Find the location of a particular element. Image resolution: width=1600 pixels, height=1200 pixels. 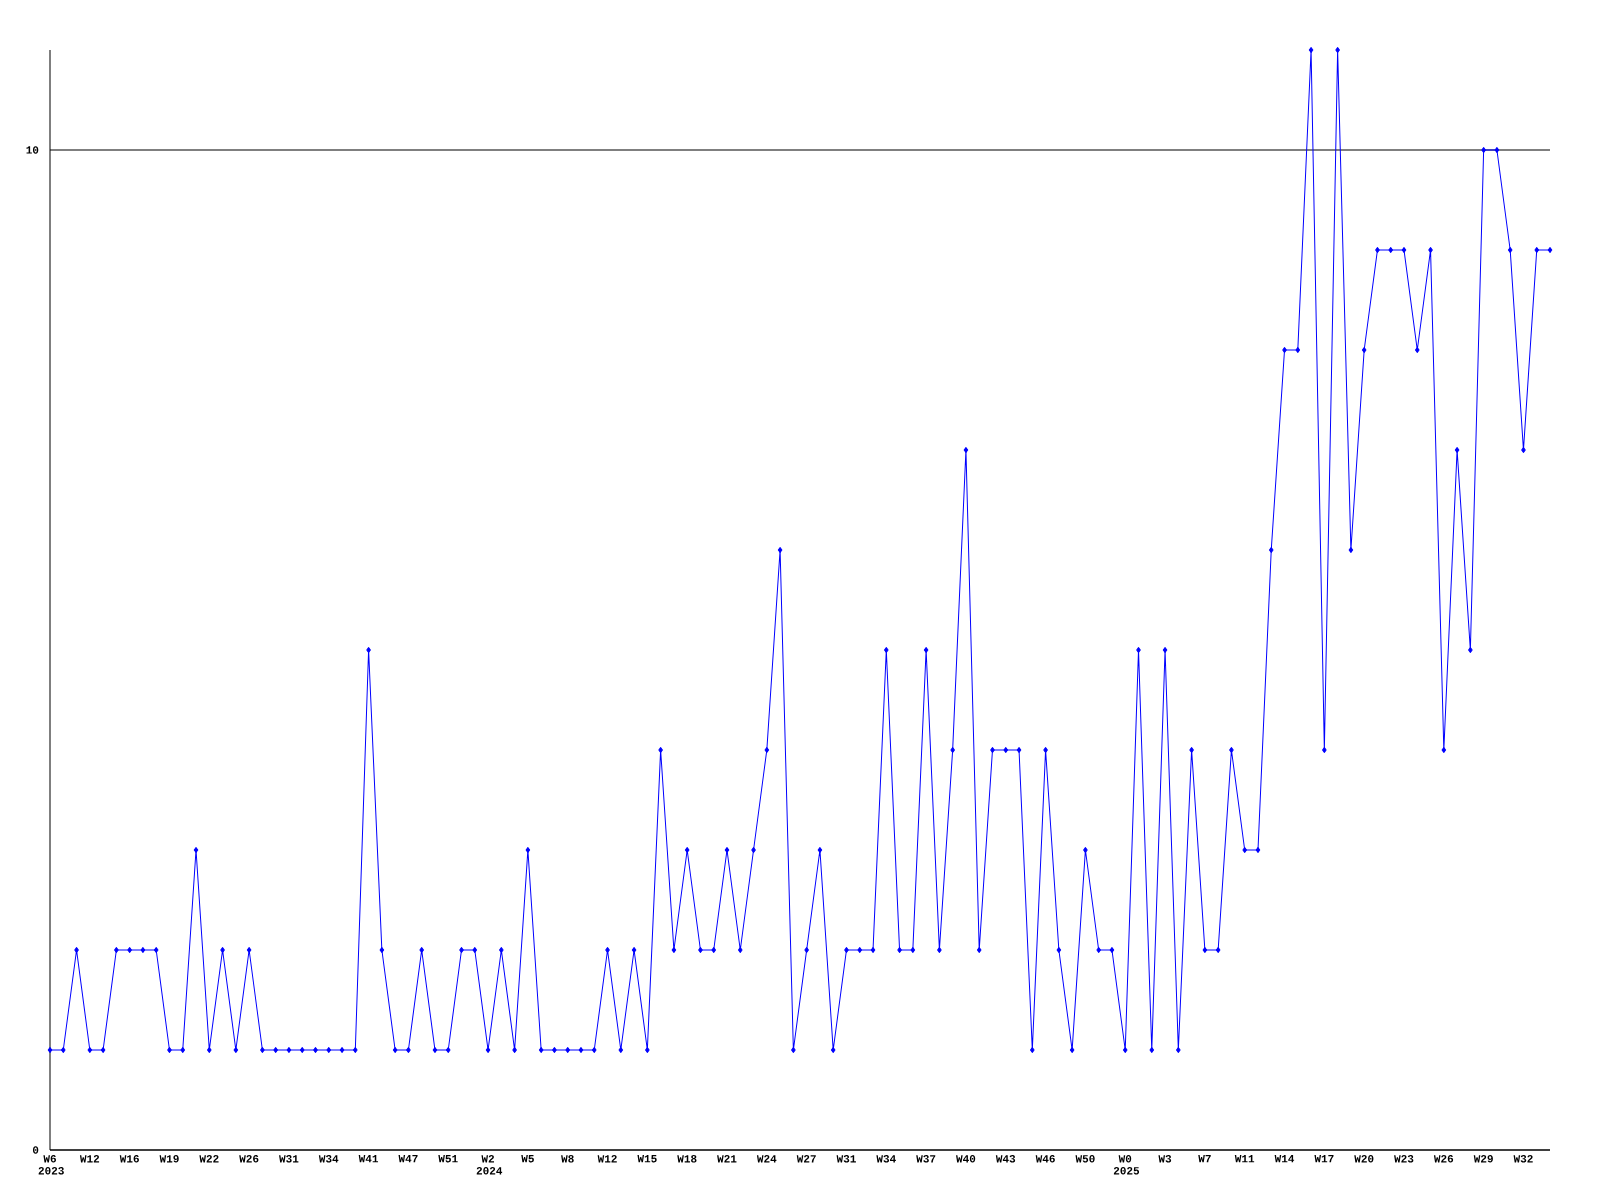

x-tick-label: W17 is located at coordinates (1324, 1159).